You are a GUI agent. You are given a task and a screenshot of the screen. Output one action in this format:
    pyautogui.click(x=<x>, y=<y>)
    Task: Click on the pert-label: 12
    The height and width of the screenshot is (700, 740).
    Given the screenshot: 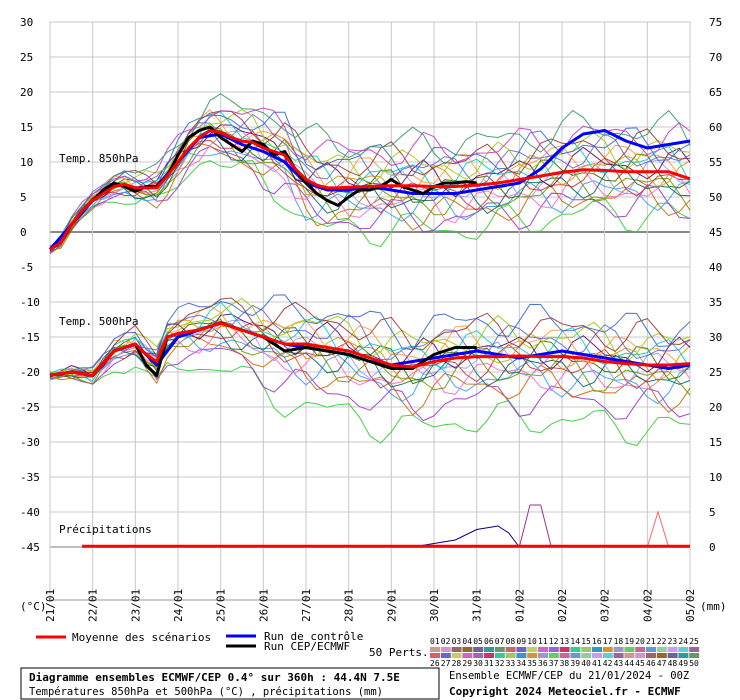 What is the action you would take?
    pyautogui.click(x=554, y=641)
    